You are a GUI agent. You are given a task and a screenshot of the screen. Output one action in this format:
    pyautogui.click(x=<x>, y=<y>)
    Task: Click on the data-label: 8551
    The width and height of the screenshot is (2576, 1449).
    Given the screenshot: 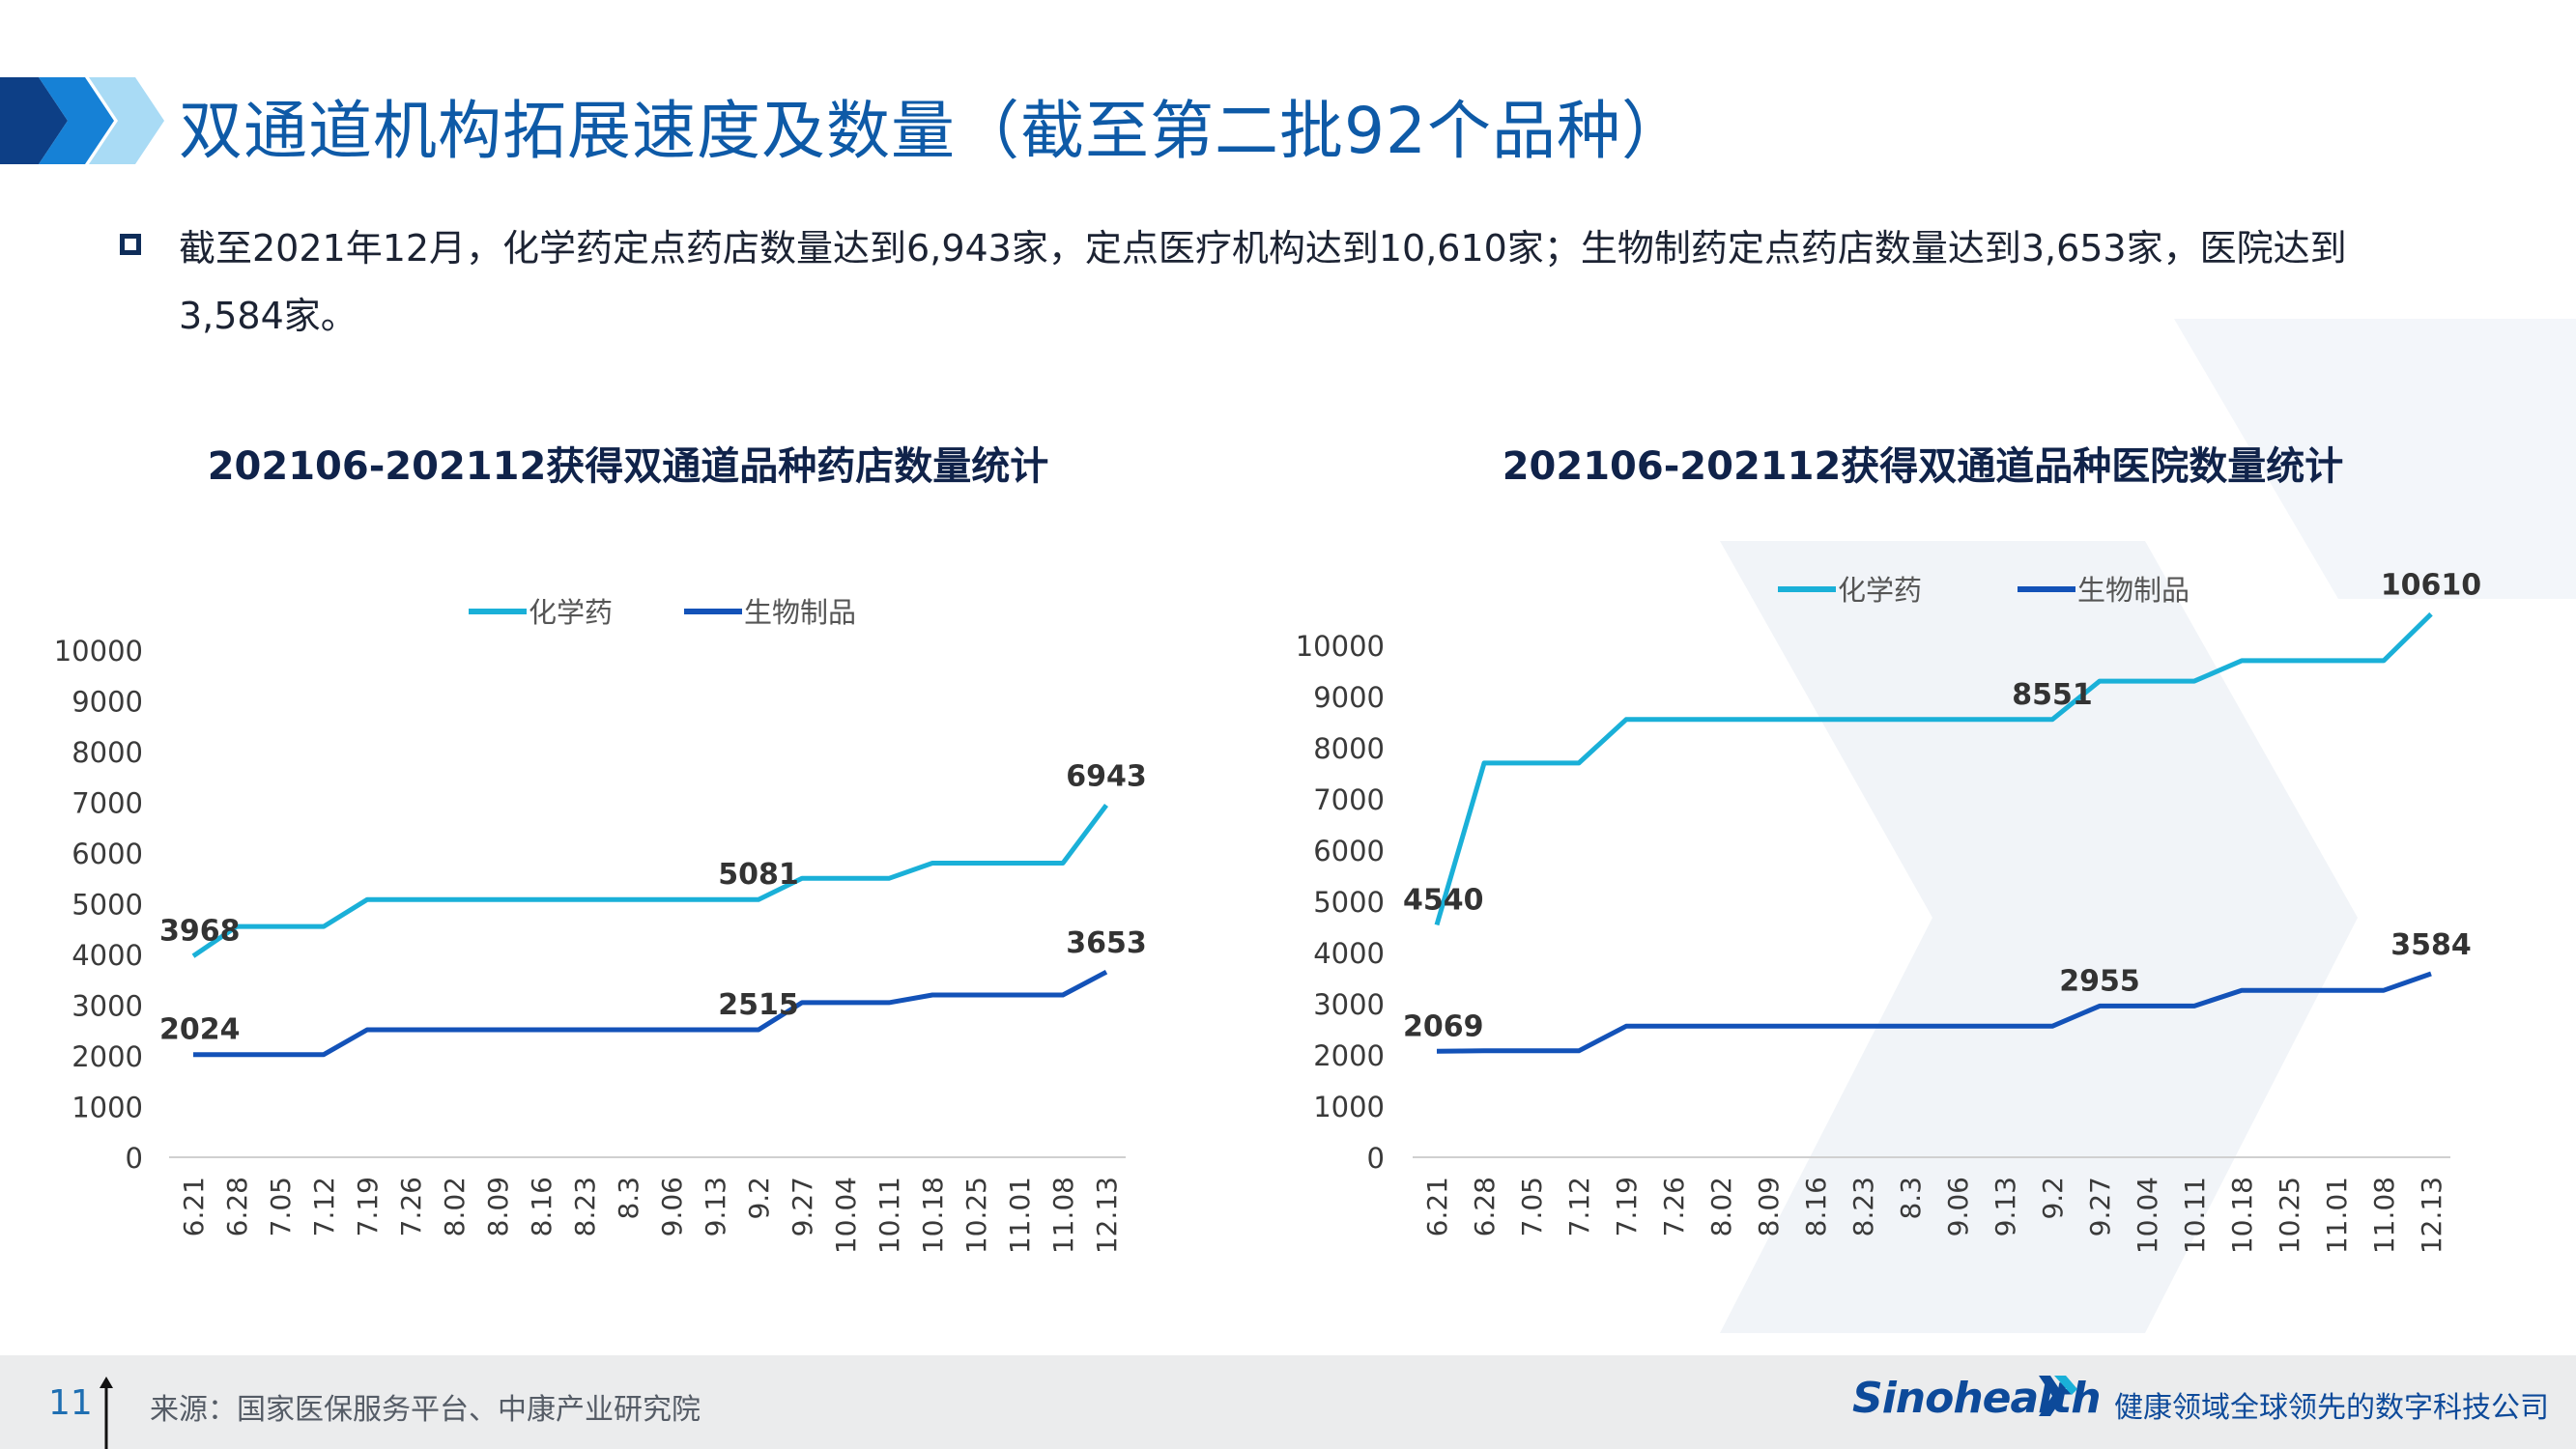 What is the action you would take?
    pyautogui.click(x=2052, y=695)
    